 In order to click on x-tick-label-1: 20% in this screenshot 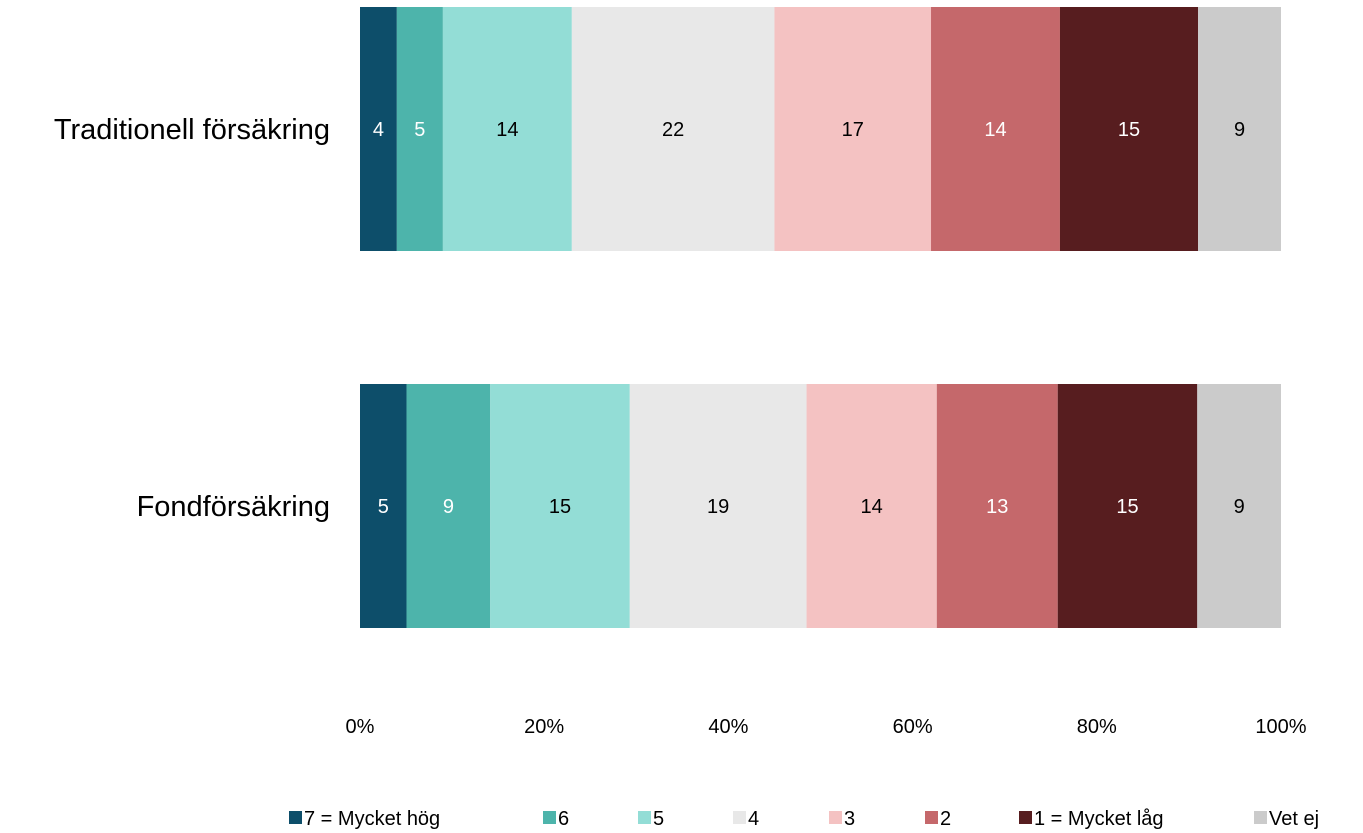, I will do `click(544, 727)`.